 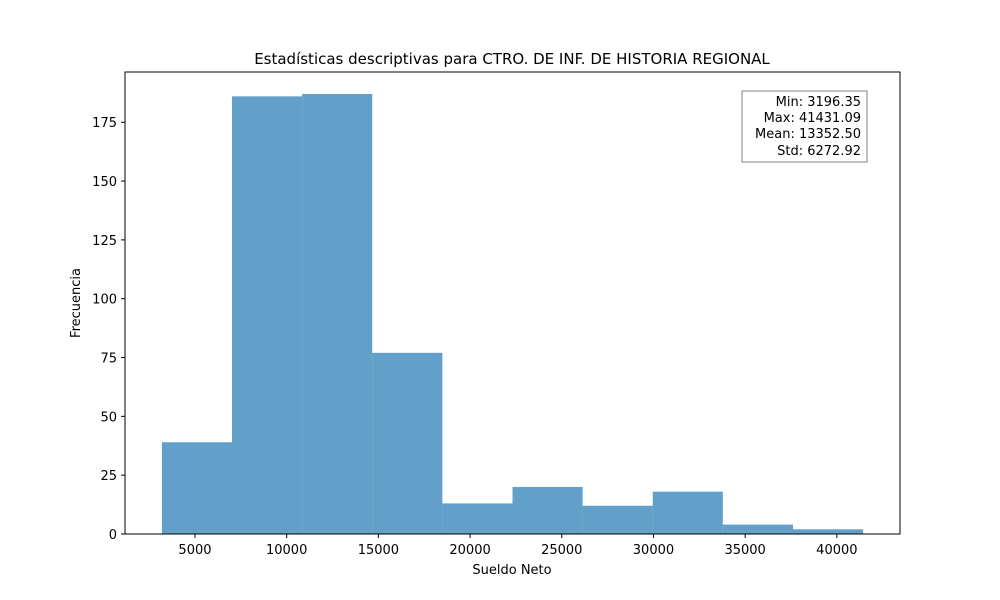 What do you see at coordinates (113, 535) in the screenshot?
I see `y-tick-label: 0` at bounding box center [113, 535].